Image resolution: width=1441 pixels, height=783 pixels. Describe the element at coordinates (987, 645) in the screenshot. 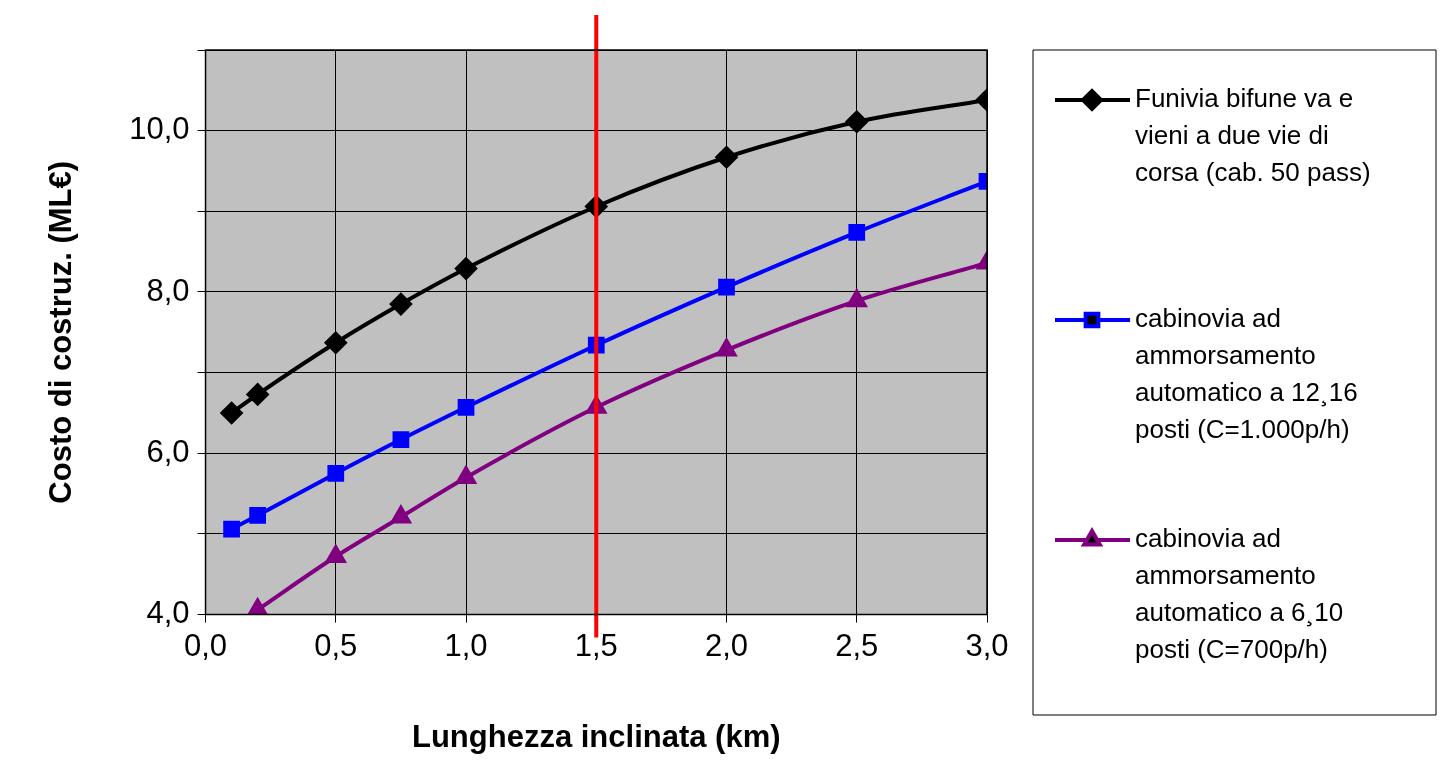

I see `x-tick-label: 3,0` at that location.